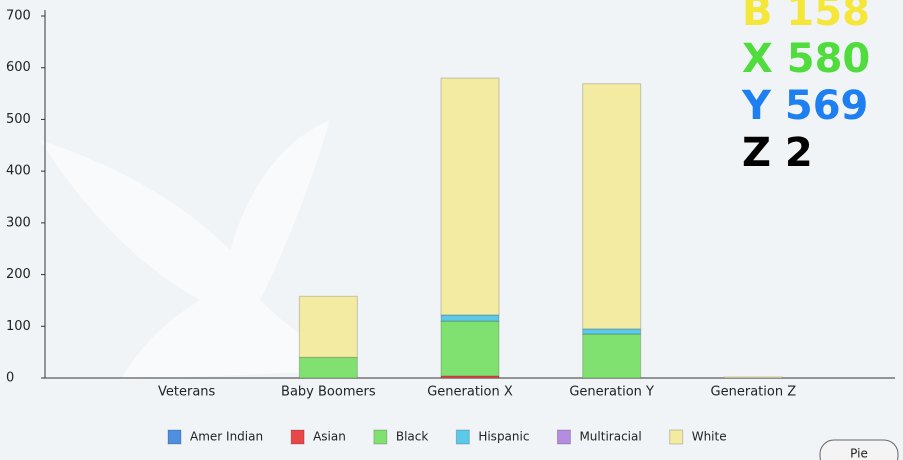  Describe the element at coordinates (754, 392) in the screenshot. I see `x-tick-label: Generation Z` at that location.